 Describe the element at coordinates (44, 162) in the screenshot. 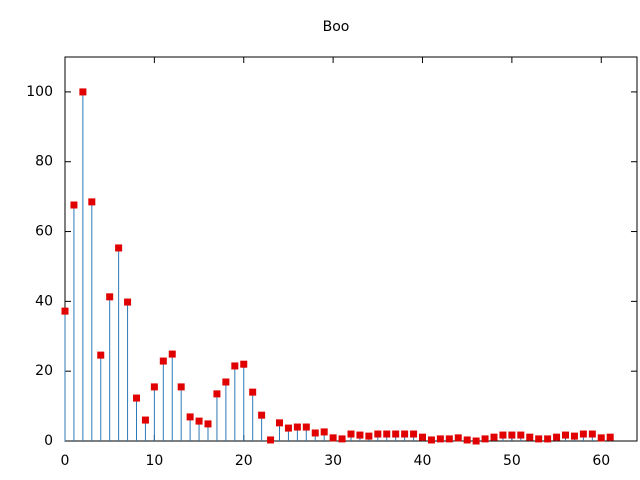

I see `y-tick-label: 80` at that location.